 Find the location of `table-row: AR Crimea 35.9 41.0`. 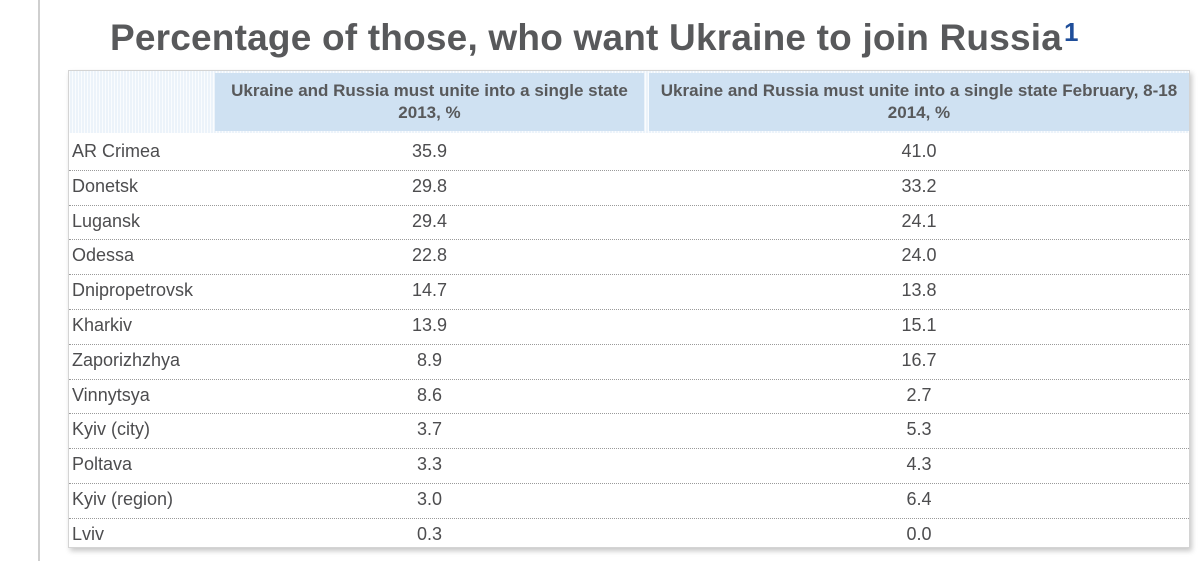

table-row: AR Crimea 35.9 41.0 is located at coordinates (629, 153).